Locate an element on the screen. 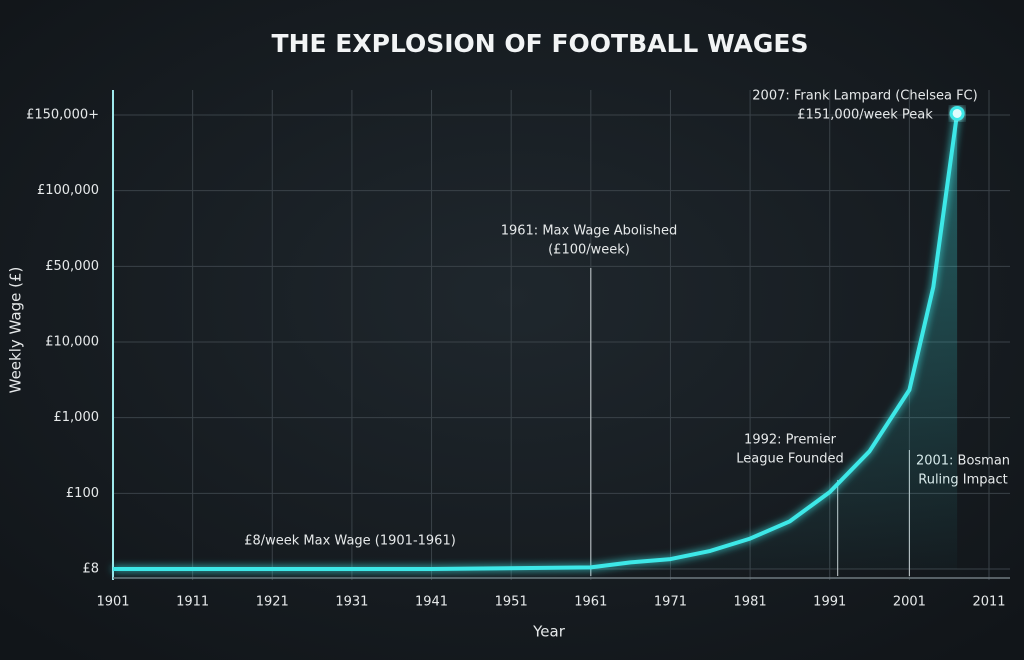 The width and height of the screenshot is (1024, 660). x-axis-label: Year is located at coordinates (549, 632).